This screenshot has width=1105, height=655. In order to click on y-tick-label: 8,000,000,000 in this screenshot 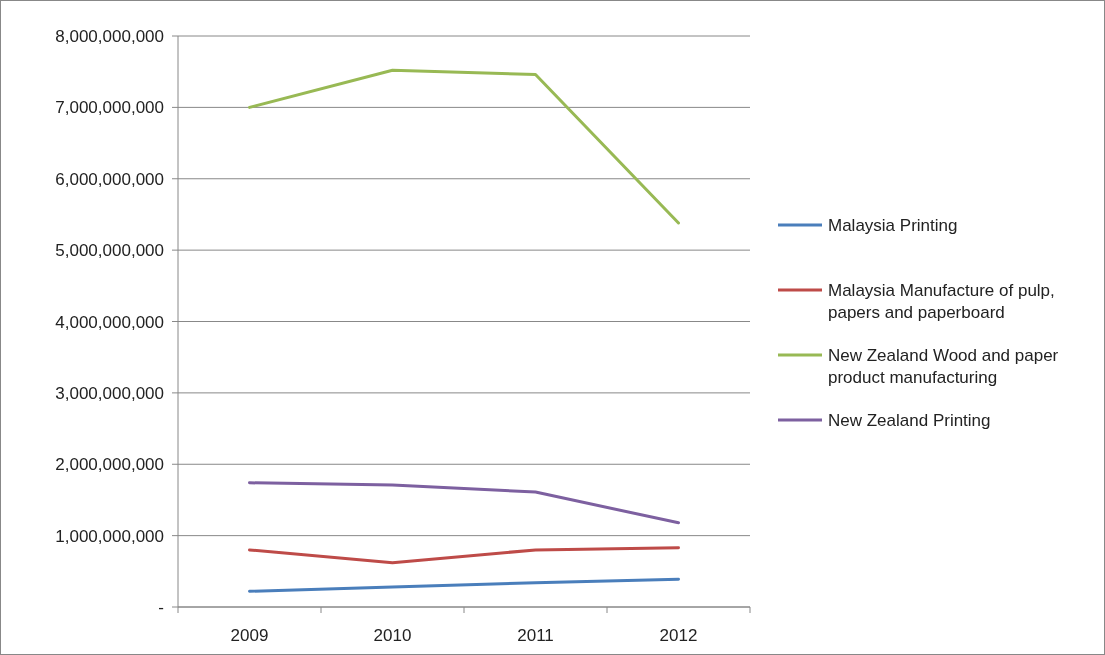, I will do `click(109, 36)`.